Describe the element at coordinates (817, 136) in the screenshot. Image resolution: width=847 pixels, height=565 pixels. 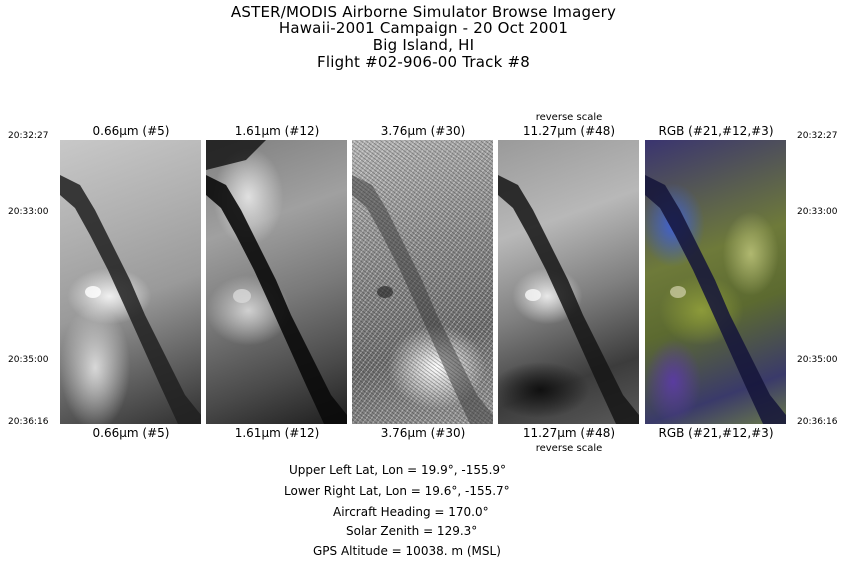
I see `time-right-1: 20:32:27` at that location.